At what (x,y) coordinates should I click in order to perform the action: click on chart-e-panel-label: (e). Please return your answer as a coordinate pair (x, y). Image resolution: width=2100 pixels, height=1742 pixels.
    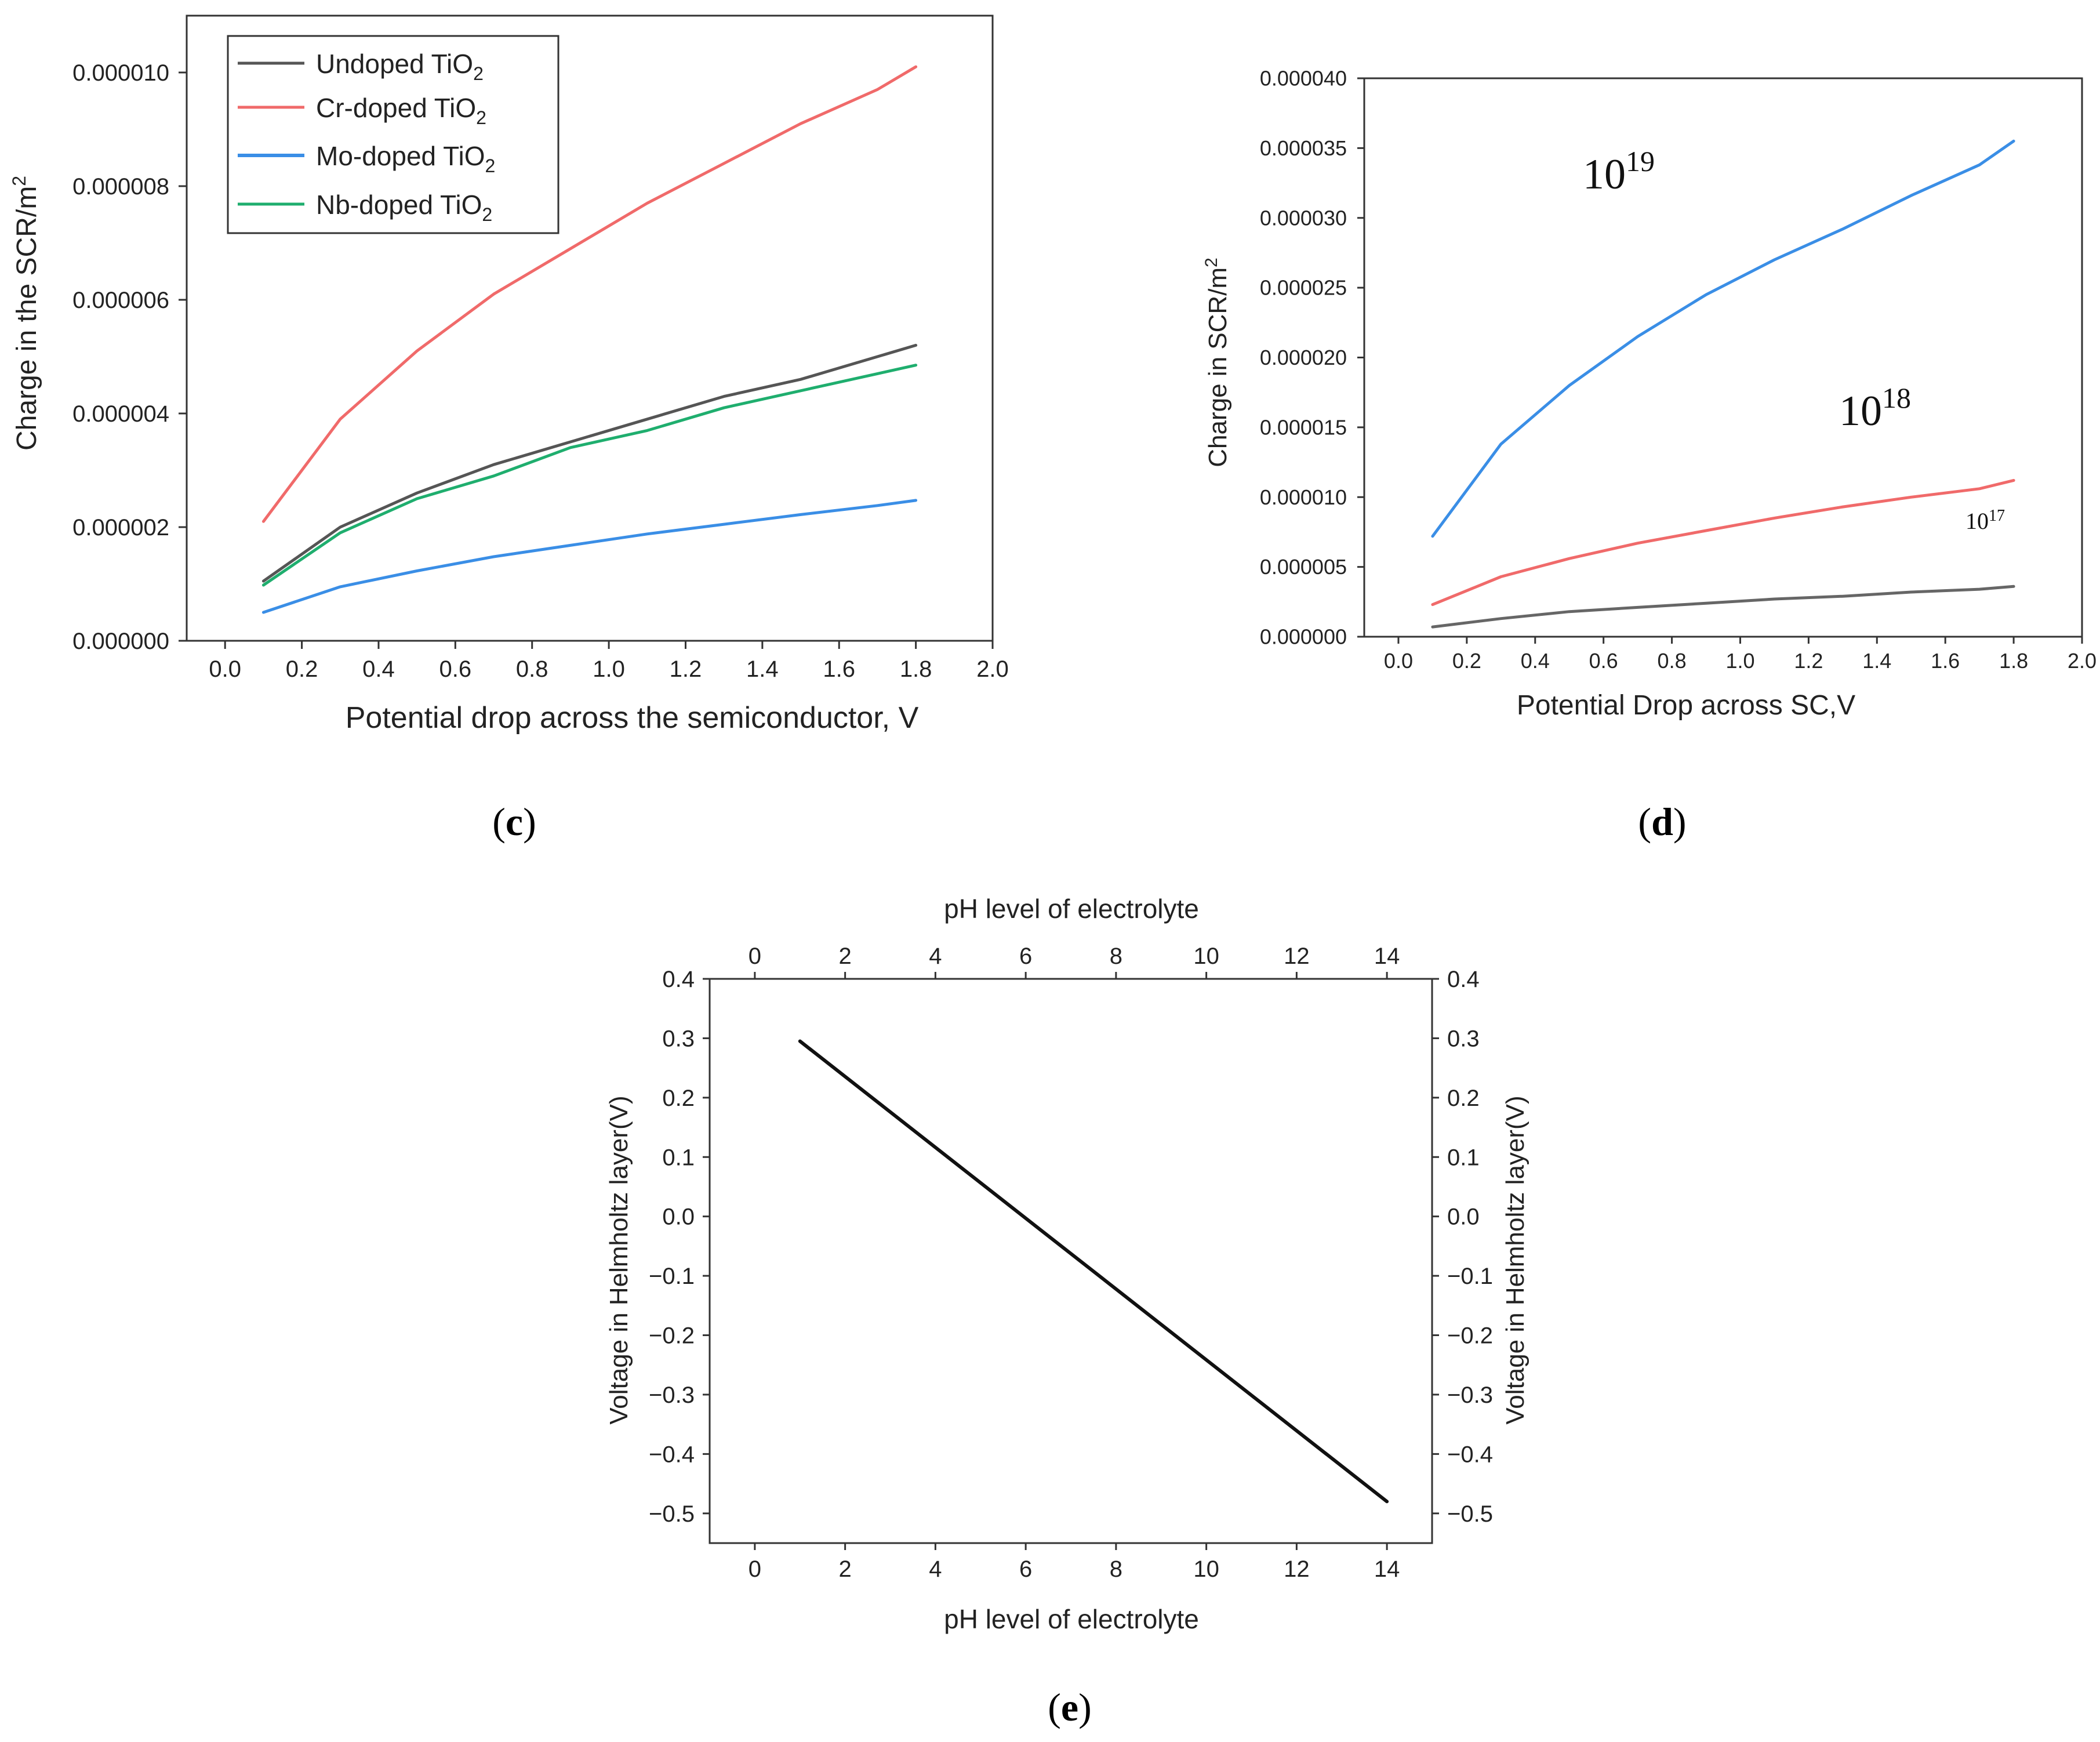
    Looking at the image, I should click on (1070, 1707).